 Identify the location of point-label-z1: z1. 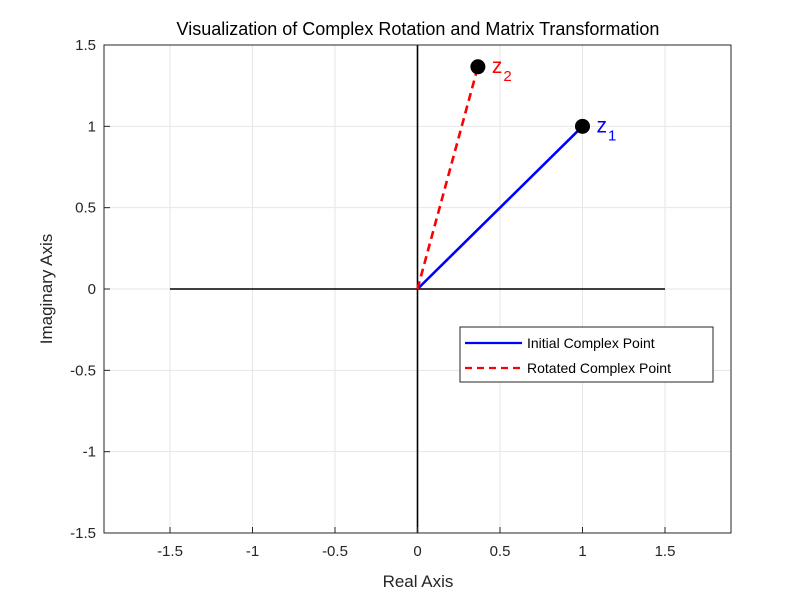
(607, 129).